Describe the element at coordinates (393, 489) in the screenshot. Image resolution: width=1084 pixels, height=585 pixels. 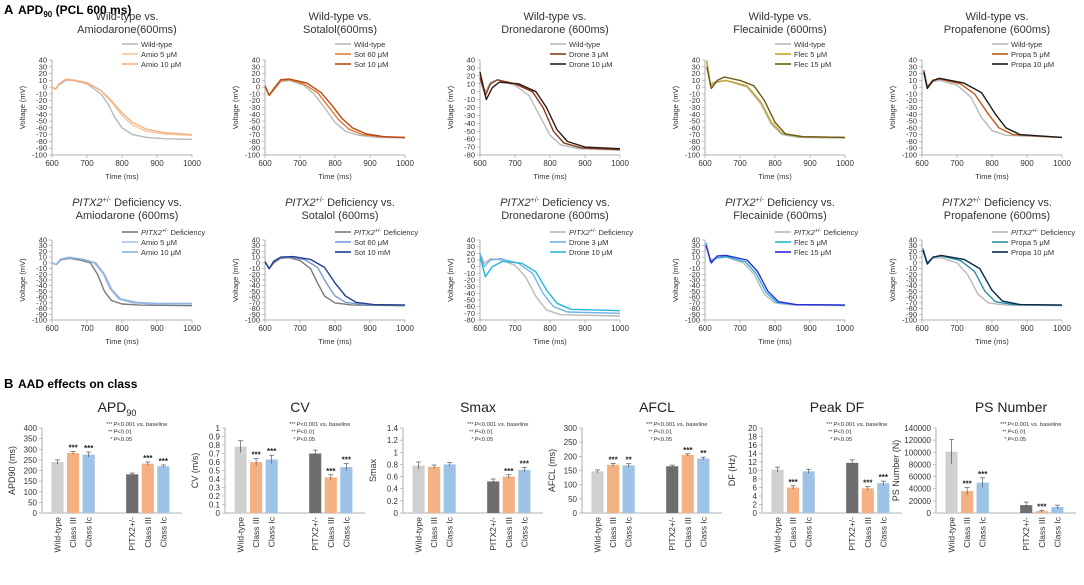
I see `y-tick-label: 0.4` at that location.